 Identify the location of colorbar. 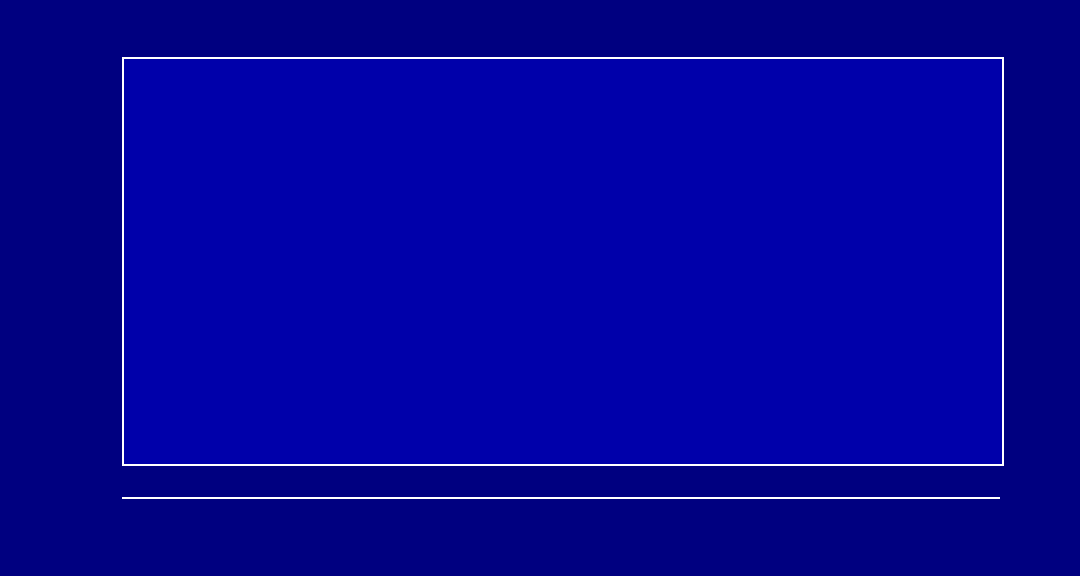
(561, 504).